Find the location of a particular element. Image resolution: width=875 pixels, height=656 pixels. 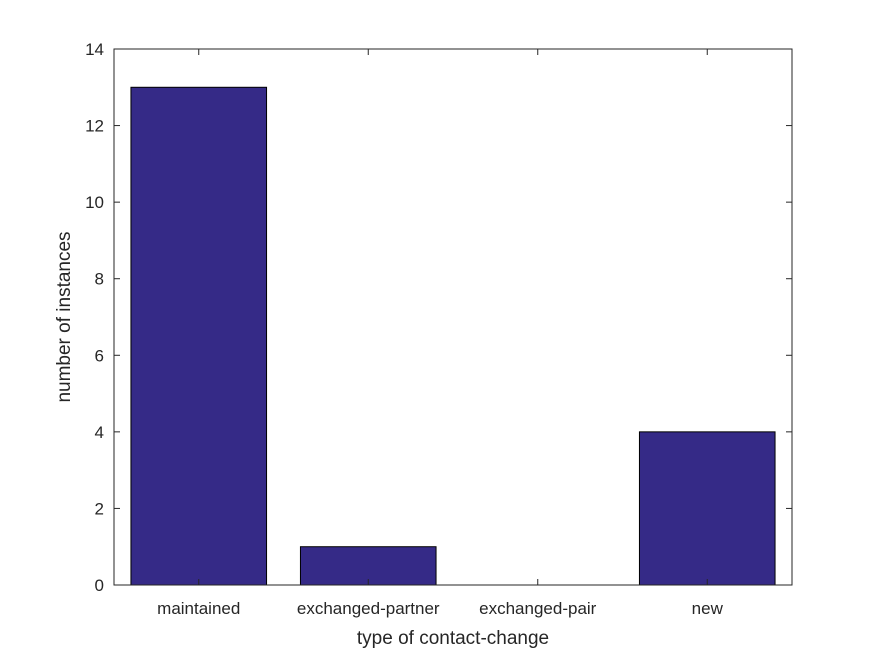

bar-maintained is located at coordinates (199, 336).